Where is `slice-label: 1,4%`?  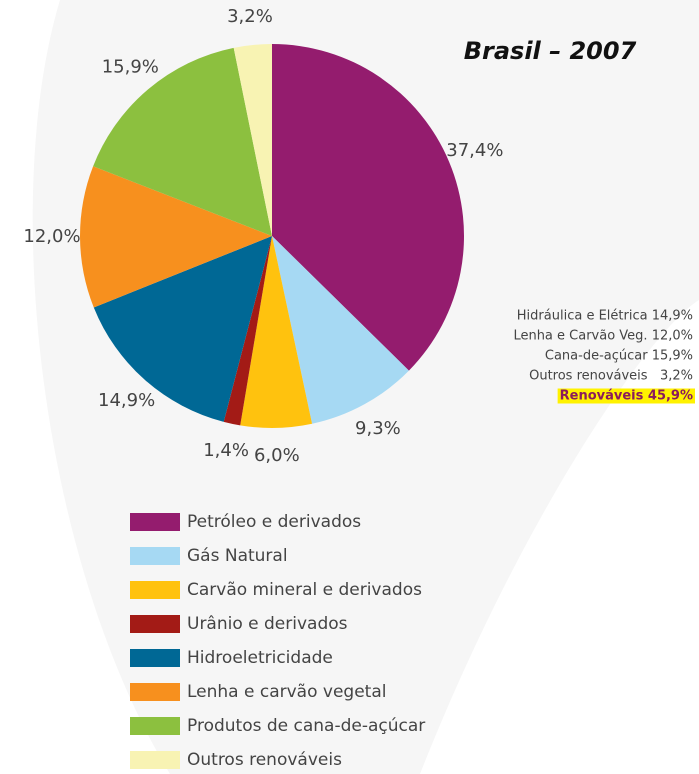 slice-label: 1,4% is located at coordinates (226, 450).